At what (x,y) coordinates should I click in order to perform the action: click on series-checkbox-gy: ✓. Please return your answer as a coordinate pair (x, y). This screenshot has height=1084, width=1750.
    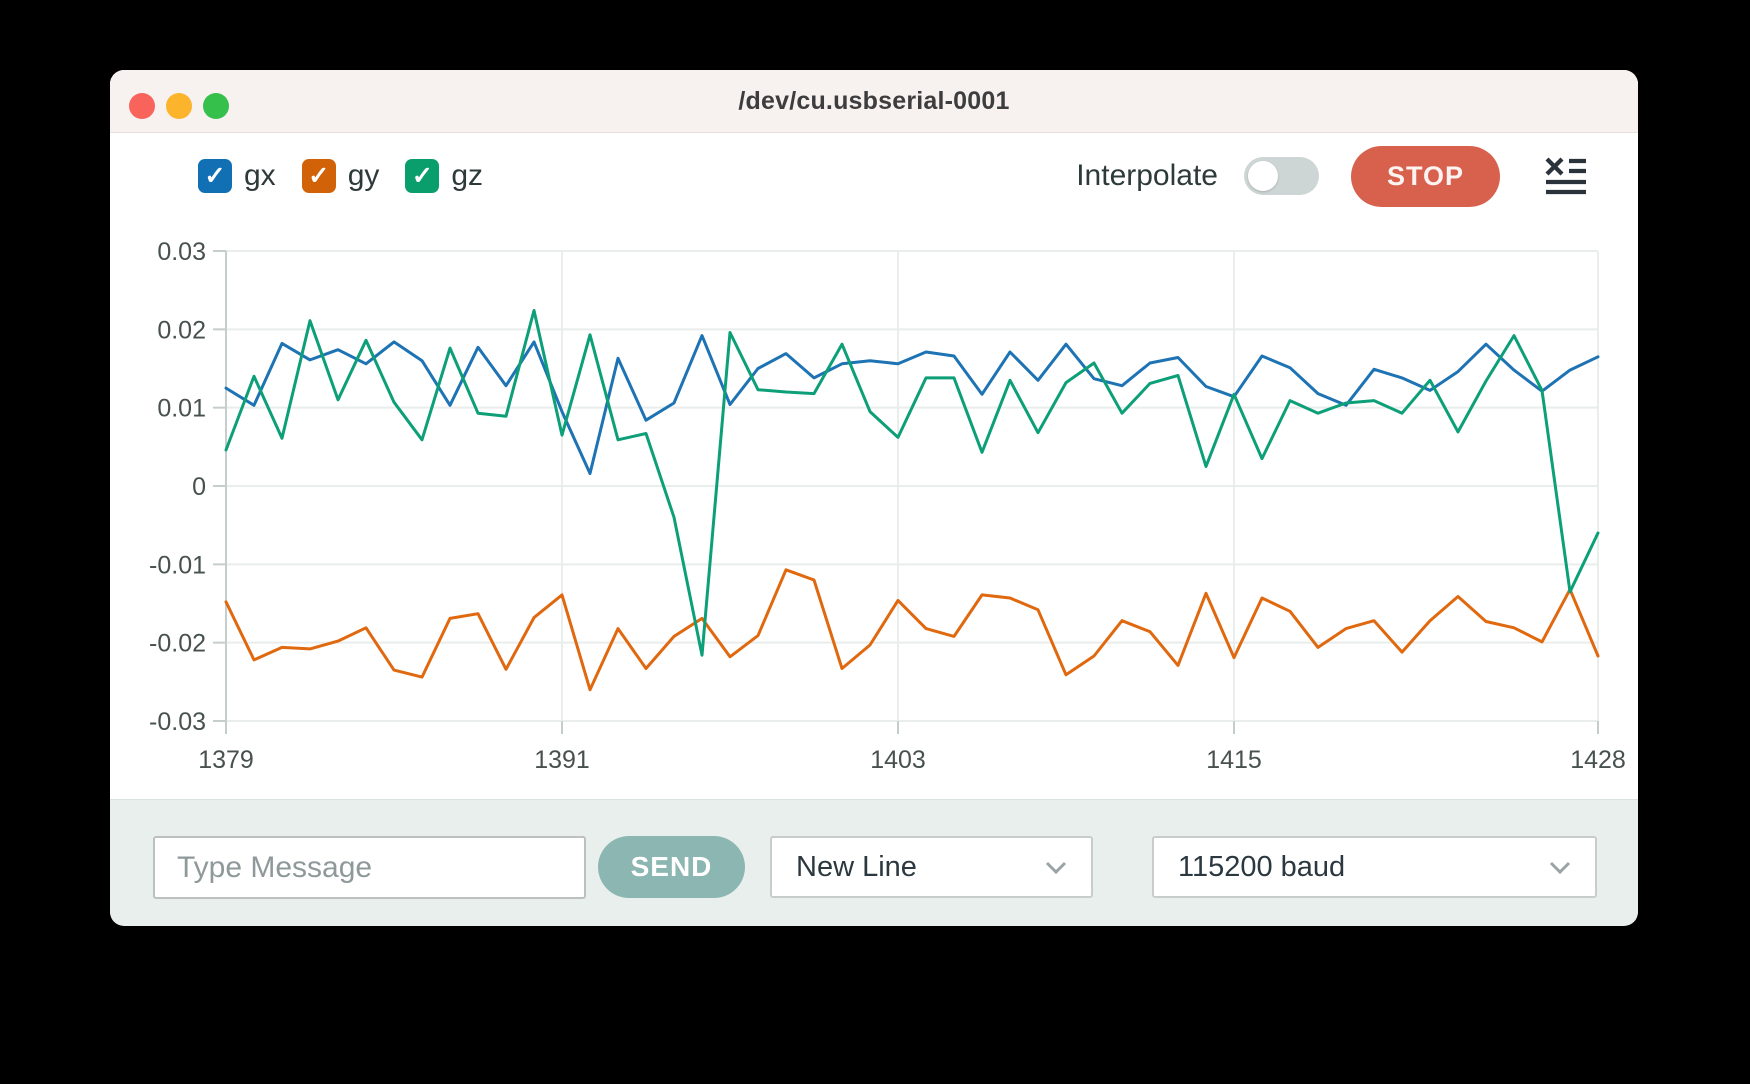
    Looking at the image, I should click on (318, 176).